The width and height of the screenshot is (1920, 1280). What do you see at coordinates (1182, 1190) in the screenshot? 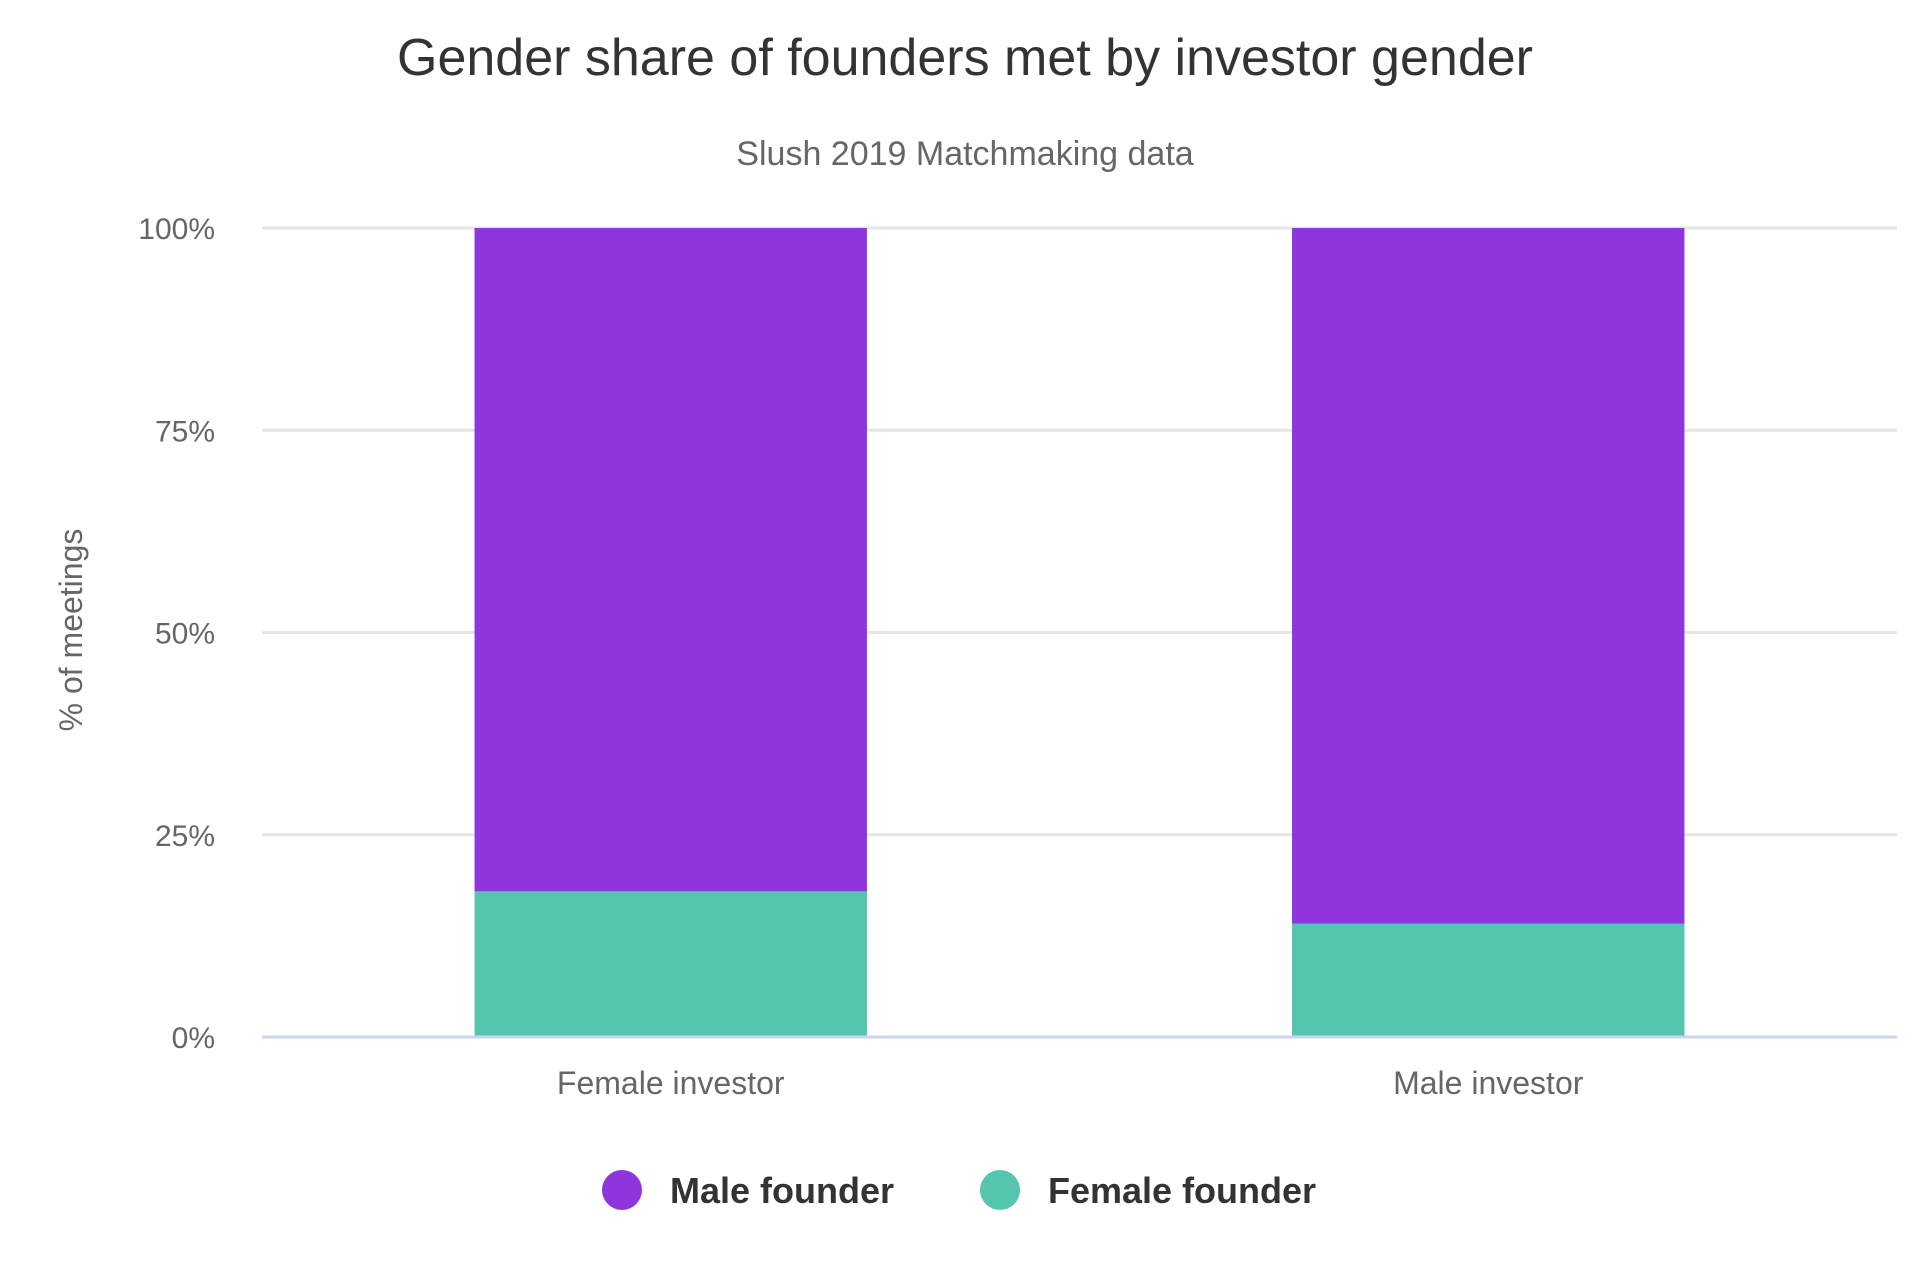
I see `legend-label: Female founder` at bounding box center [1182, 1190].